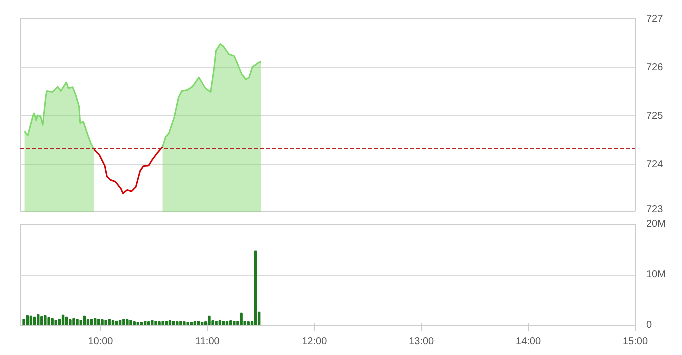  What do you see at coordinates (655, 165) in the screenshot?
I see `y-tick-label: 724` at bounding box center [655, 165].